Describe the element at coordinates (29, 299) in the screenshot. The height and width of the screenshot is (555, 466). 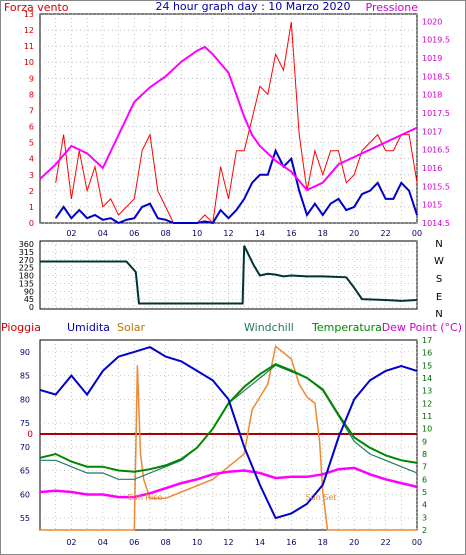
I see `y-tick-label: 45` at that location.